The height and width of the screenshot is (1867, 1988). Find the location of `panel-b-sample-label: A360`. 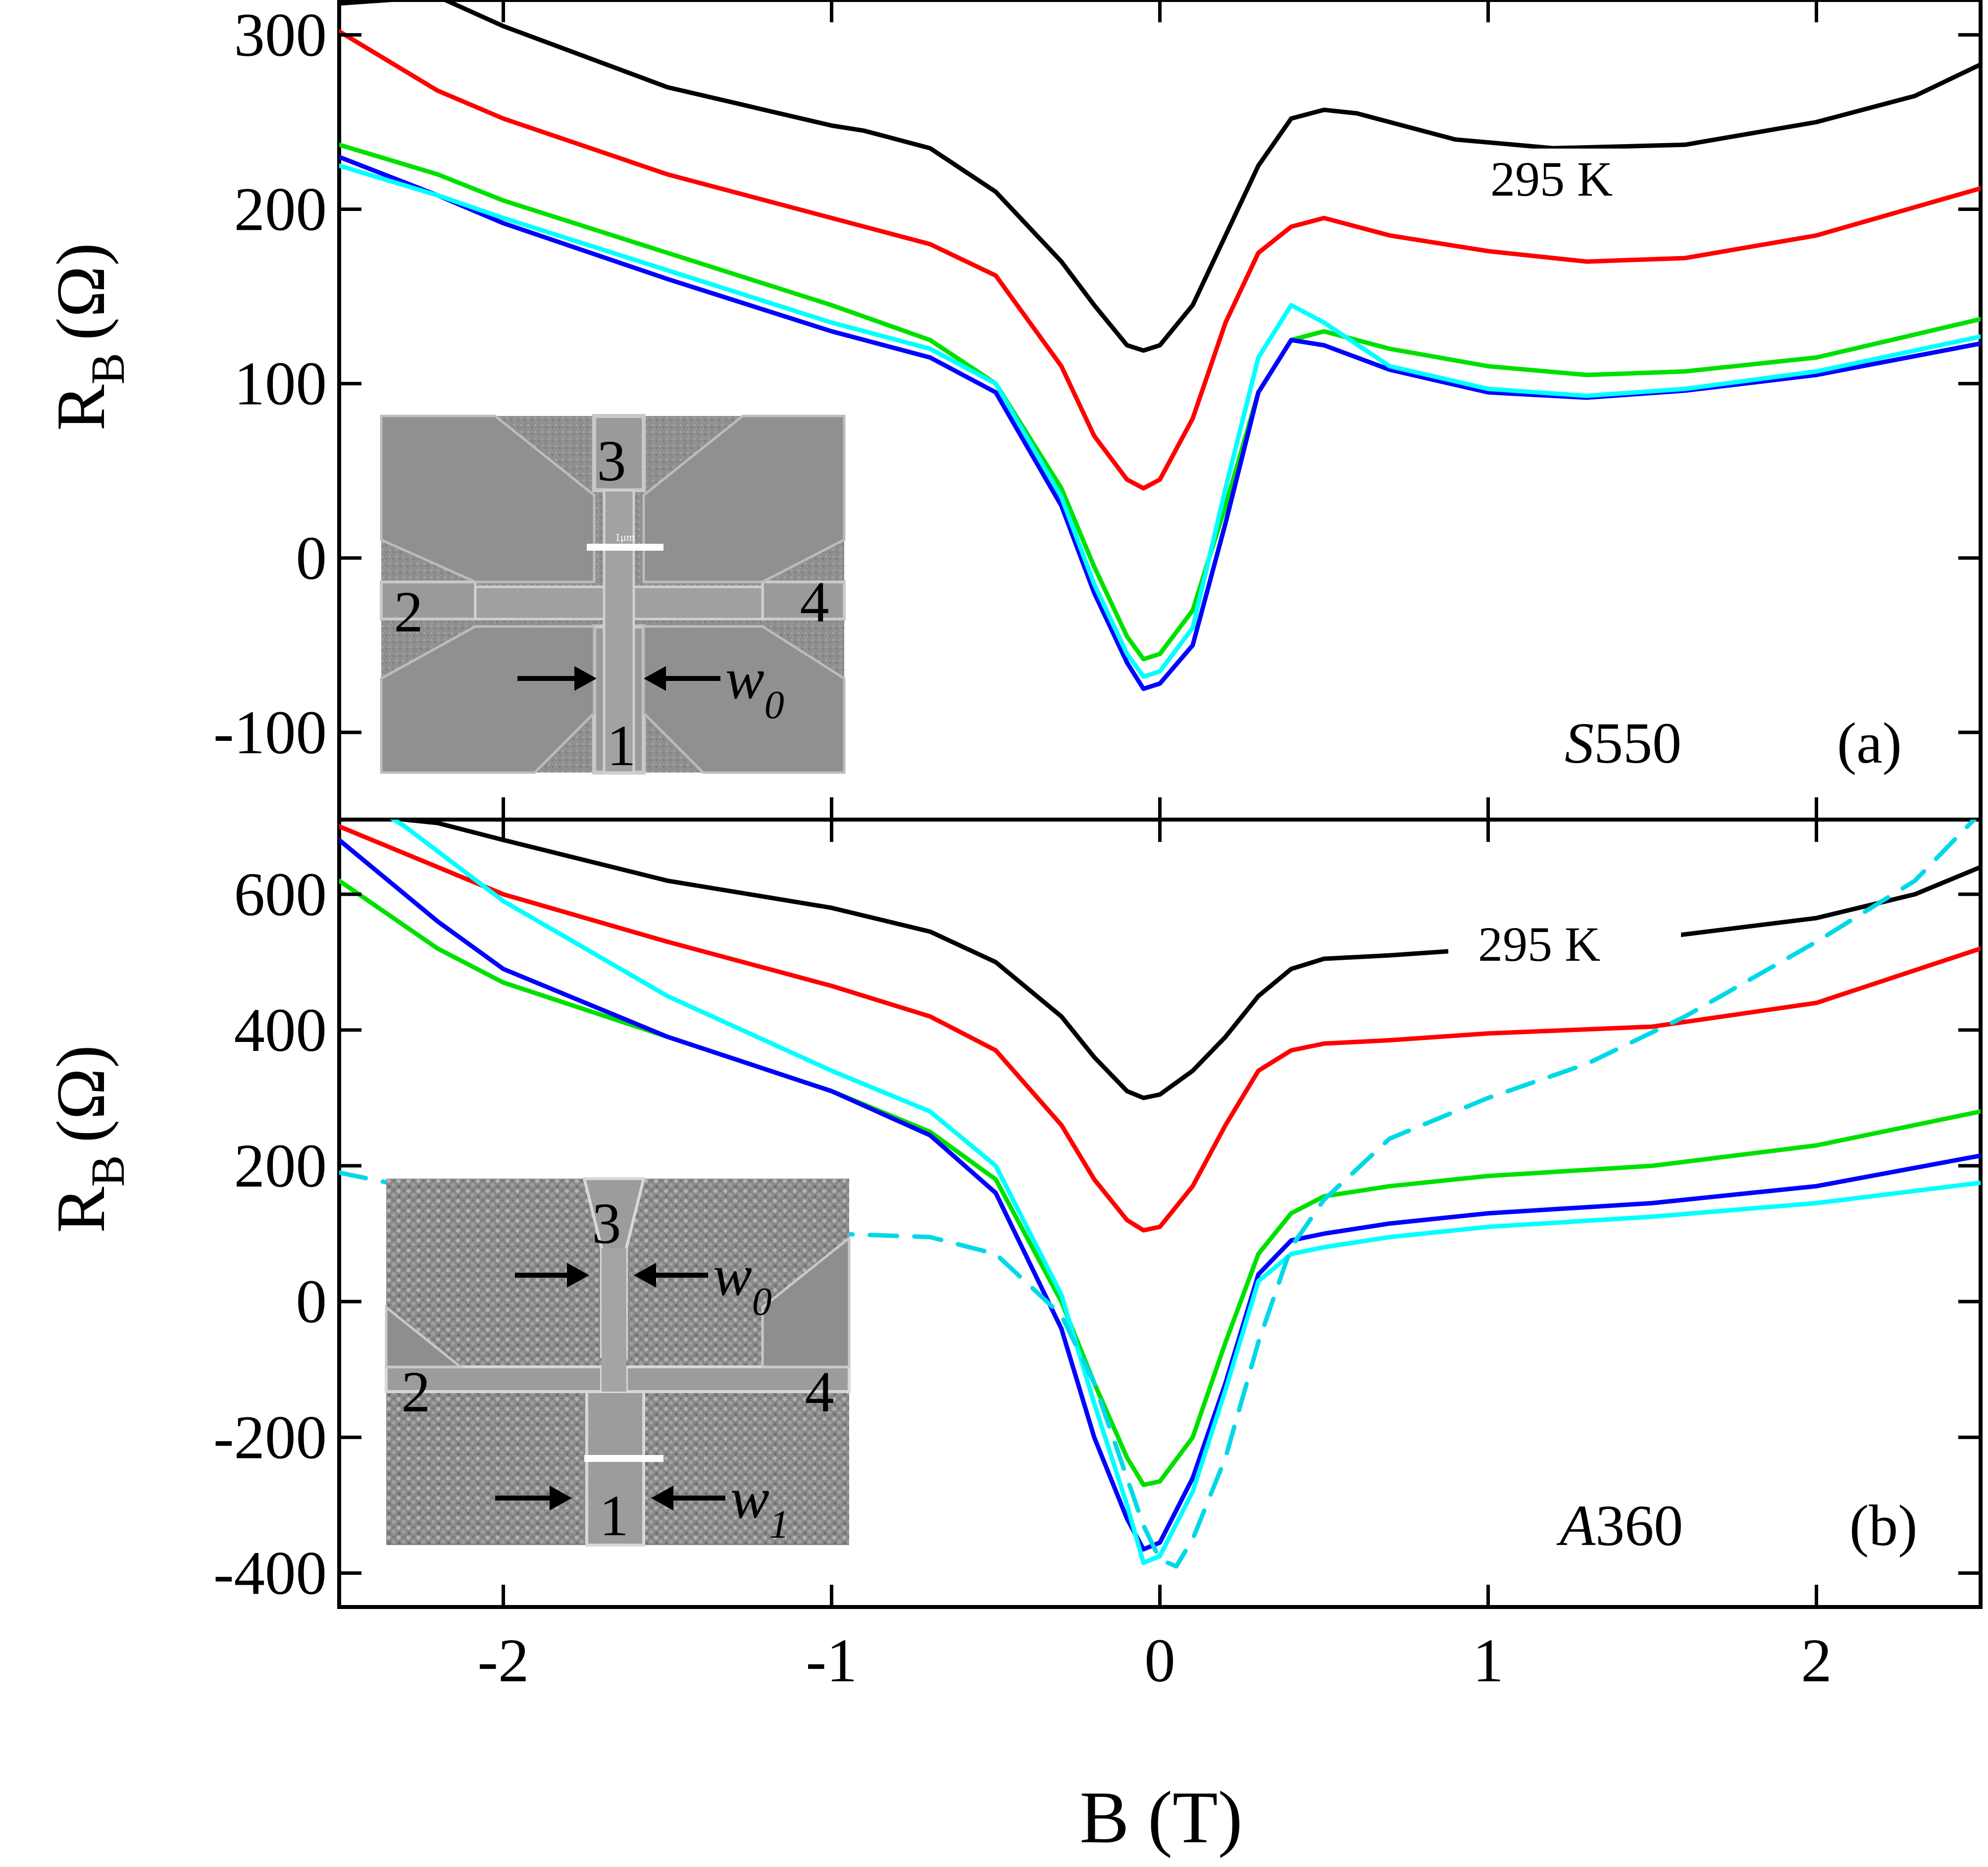

panel-b-sample-label: A360 is located at coordinates (1620, 1526).